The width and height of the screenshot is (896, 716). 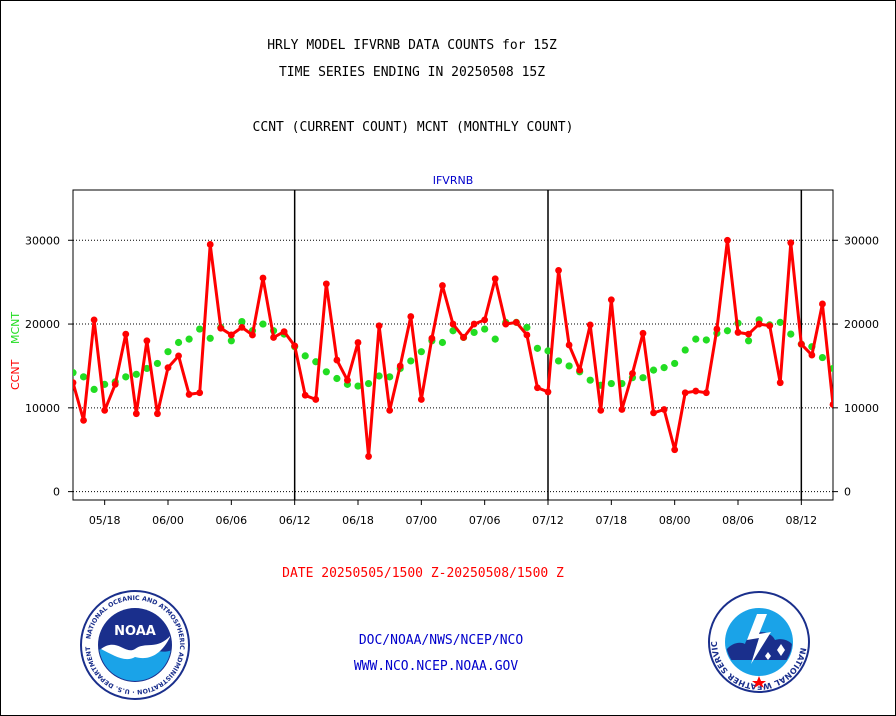 What do you see at coordinates (423, 573) in the screenshot?
I see `date-range: DATE 20250505/1500 Z-20250508/1500 Z` at bounding box center [423, 573].